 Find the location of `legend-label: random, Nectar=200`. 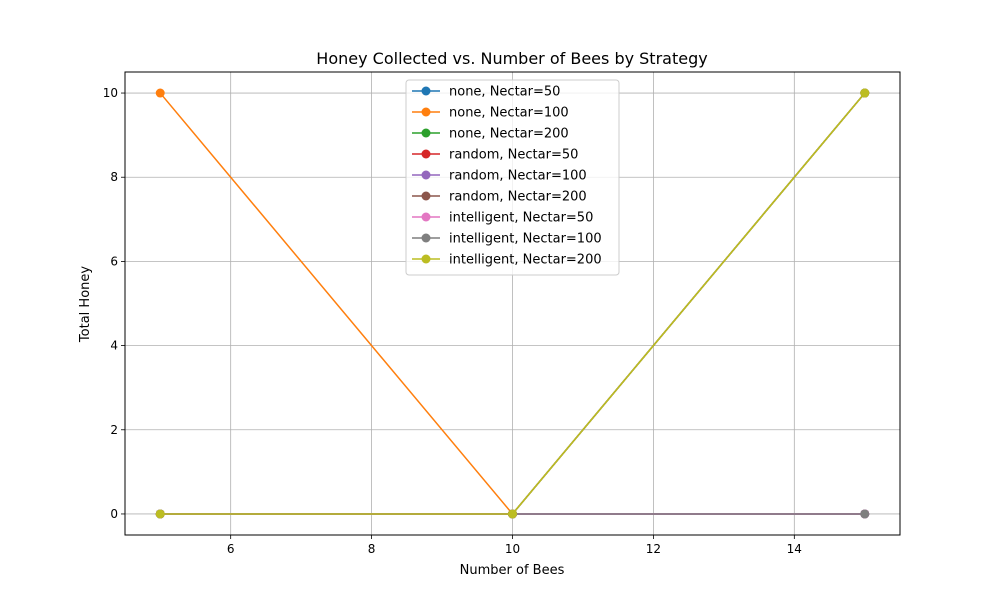

legend-label: random, Nectar=200 is located at coordinates (518, 197).